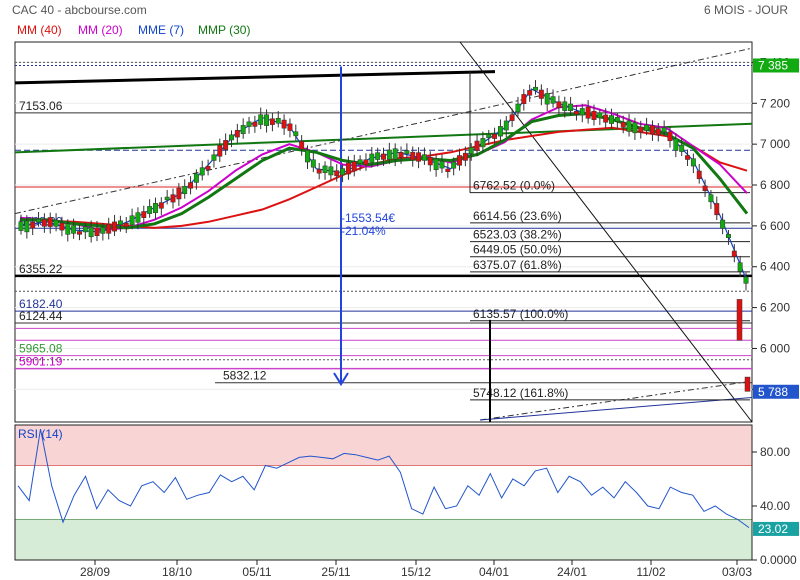 The image size is (800, 580). What do you see at coordinates (775, 506) in the screenshot?
I see `rsi-tick-label: 40.00` at bounding box center [775, 506].